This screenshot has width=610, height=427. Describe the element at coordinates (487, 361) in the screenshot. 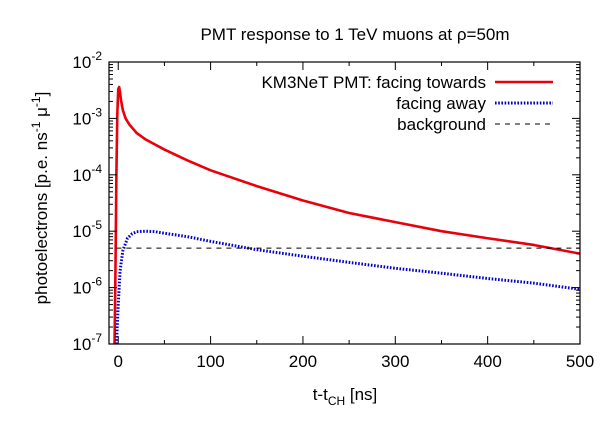

I see `x-tick-label: 400` at that location.